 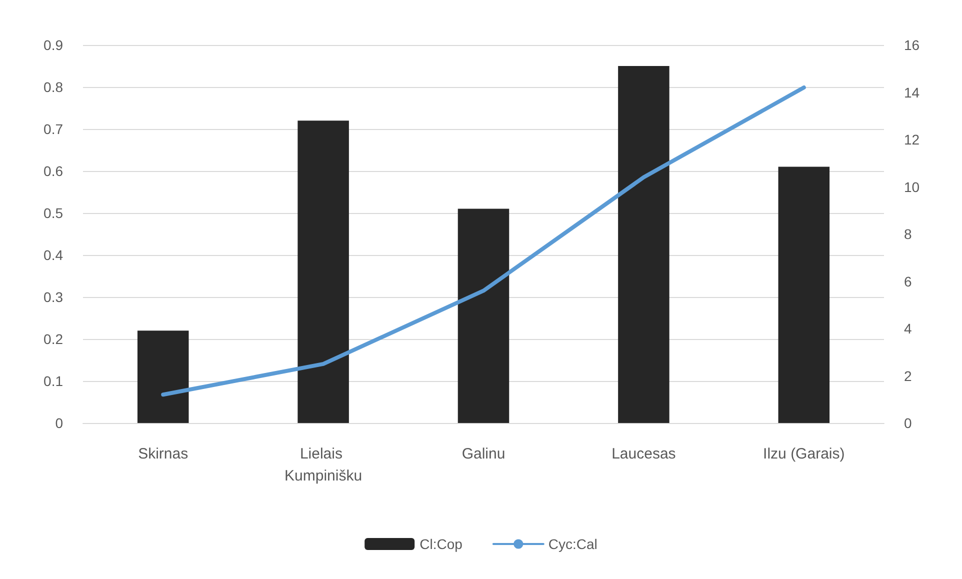 I want to click on y-tick-label: 0.8, so click(x=54, y=87).